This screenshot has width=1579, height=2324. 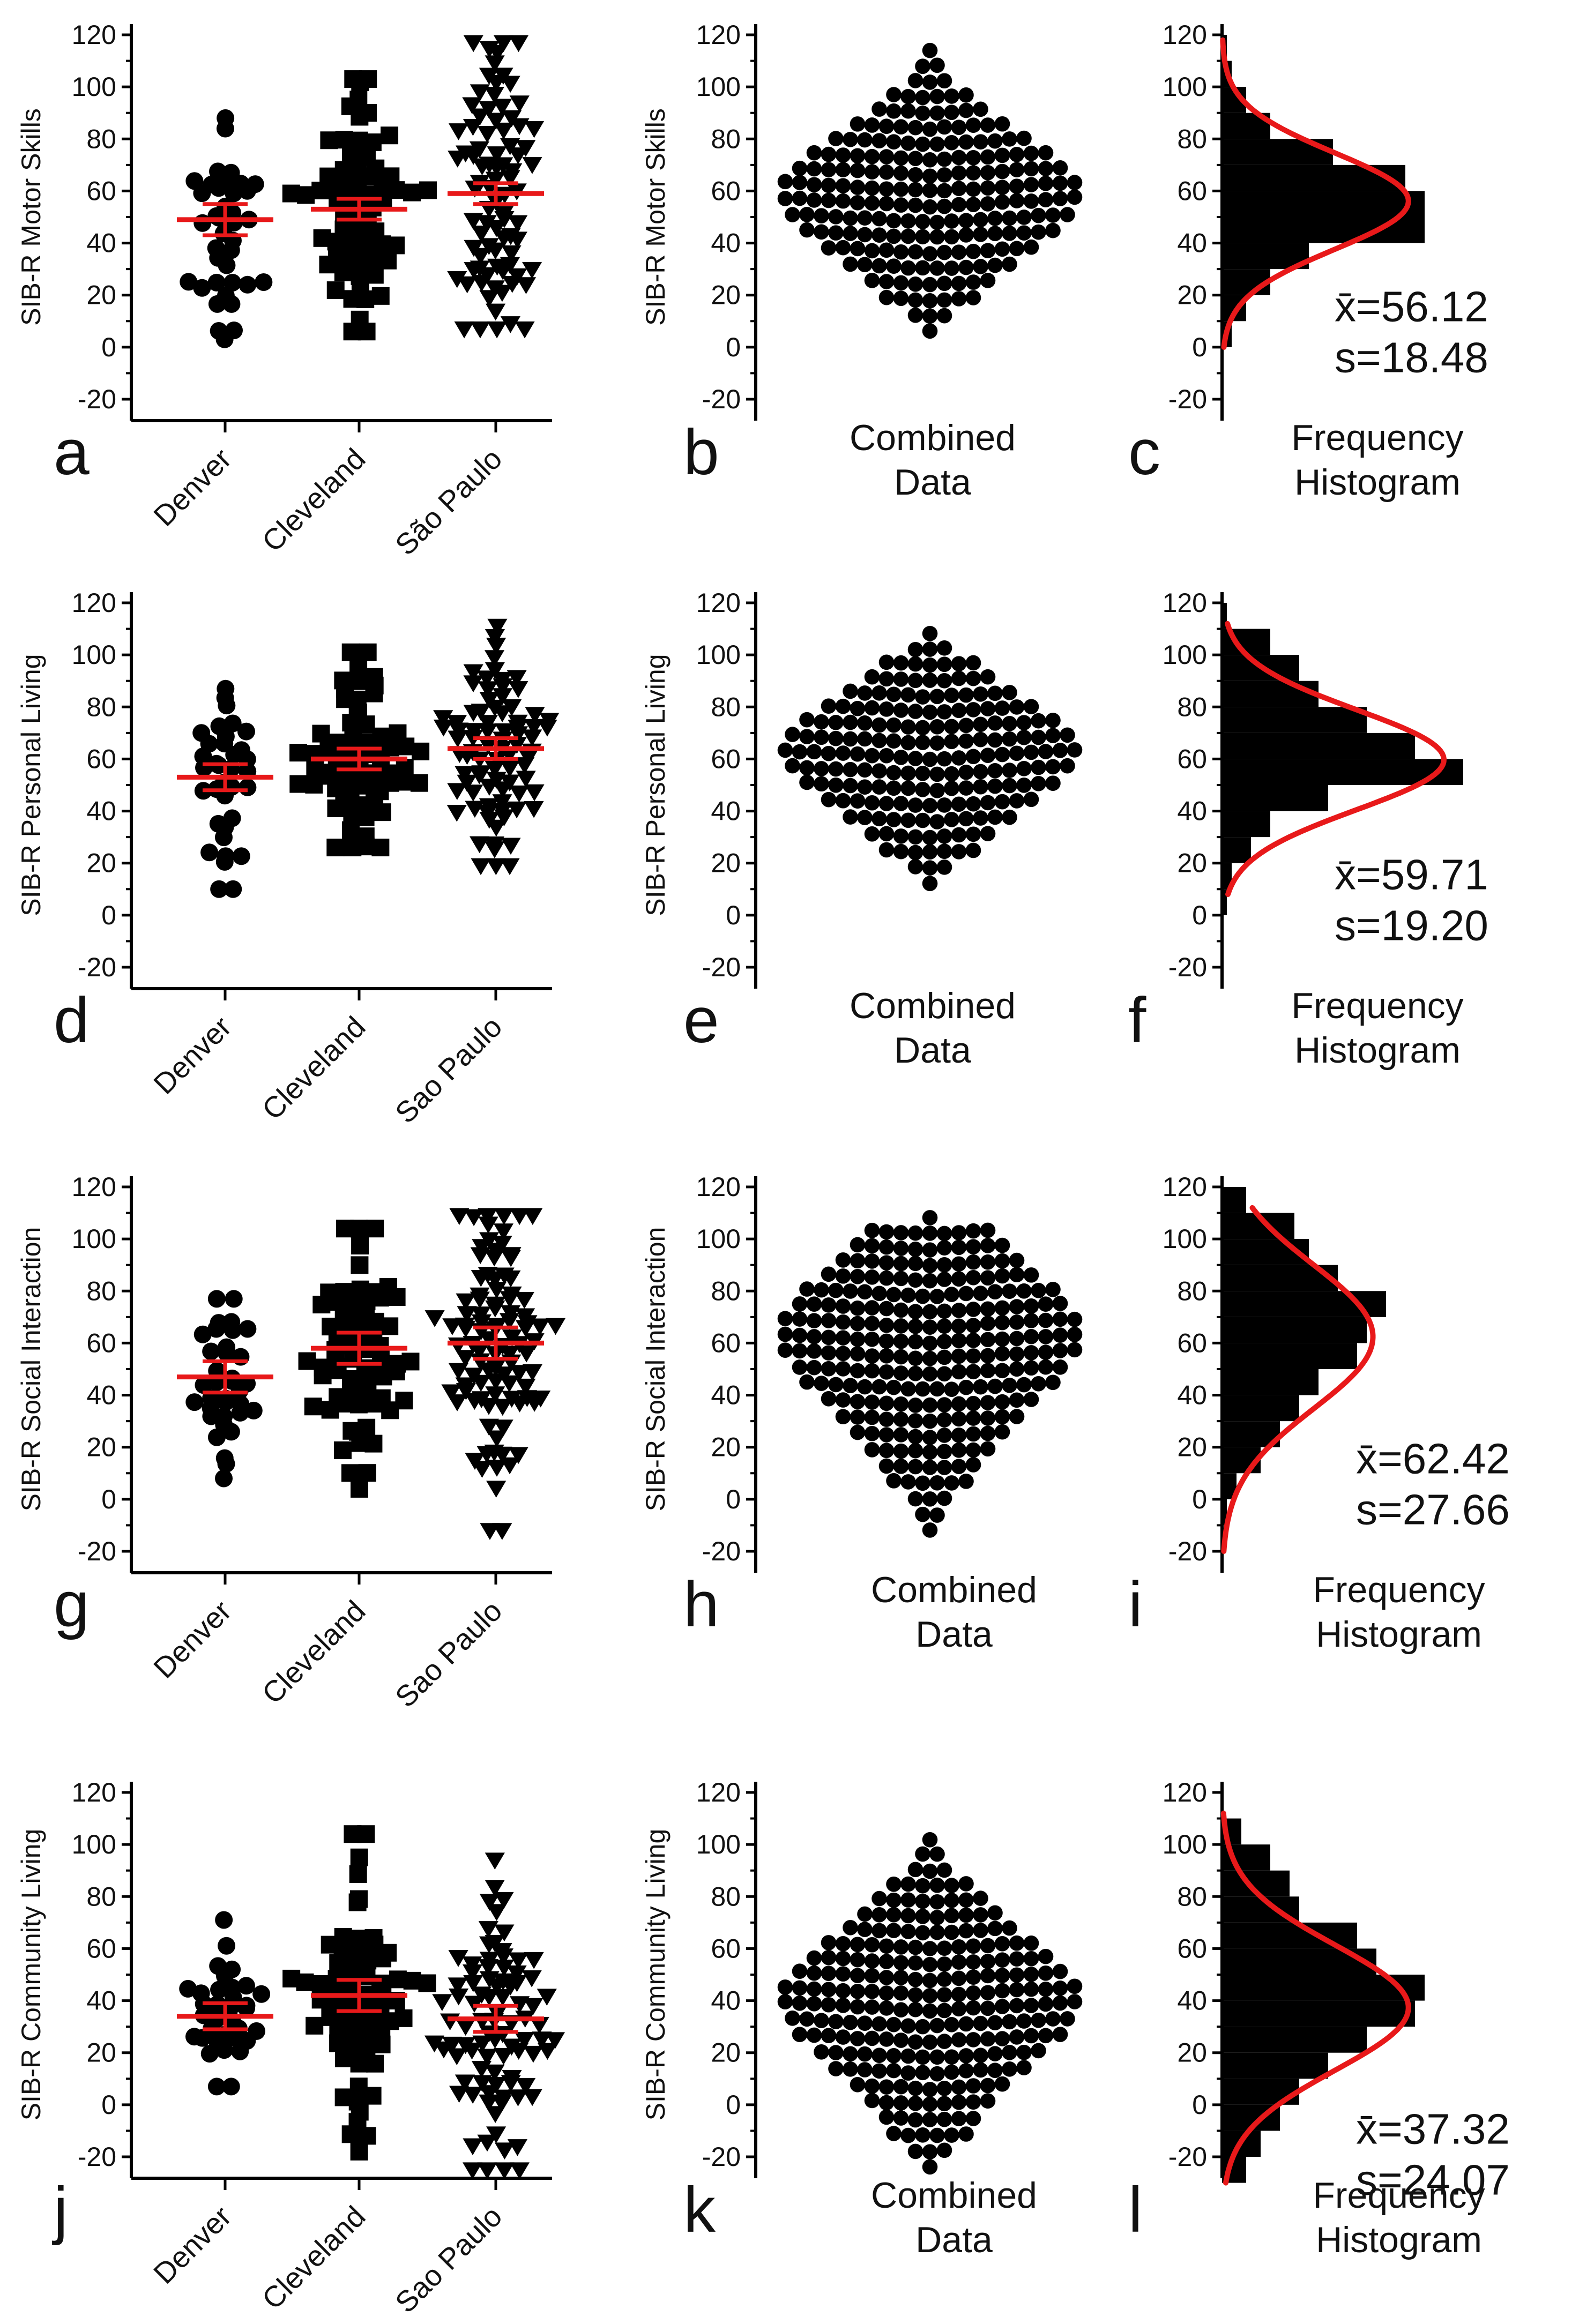 What do you see at coordinates (726, 2001) in the screenshot?
I see `y-tick-label: 40` at bounding box center [726, 2001].